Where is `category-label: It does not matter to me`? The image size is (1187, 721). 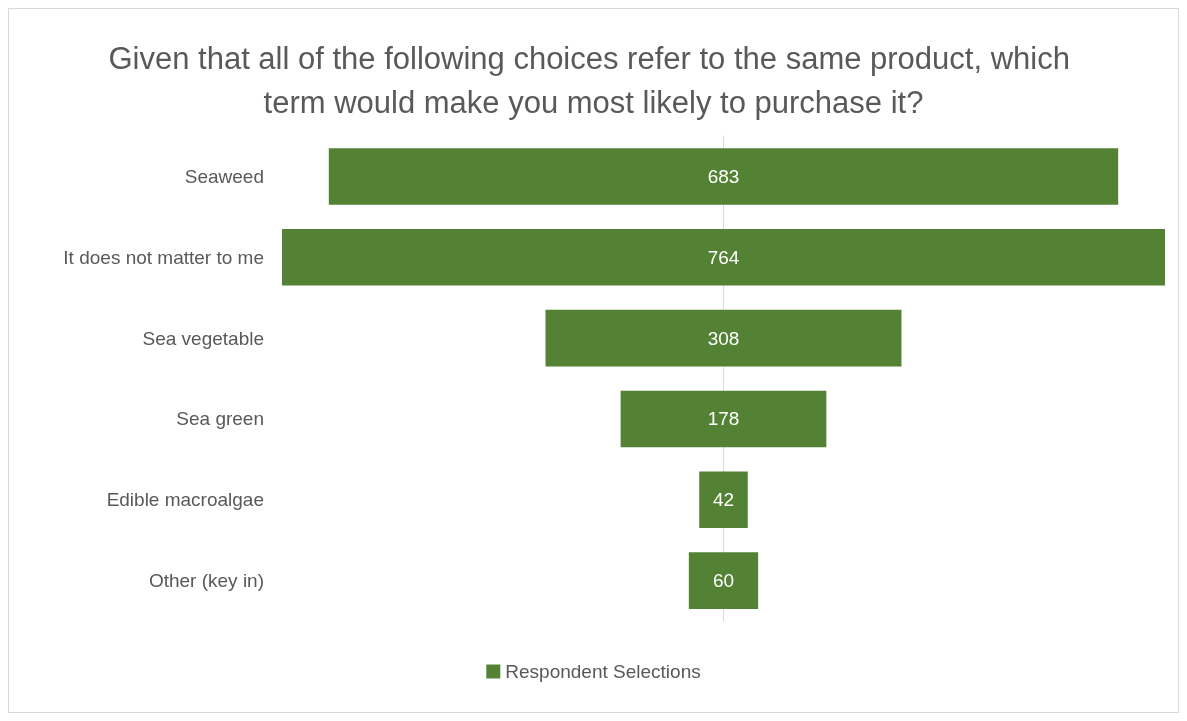 category-label: It does not matter to me is located at coordinates (163, 257).